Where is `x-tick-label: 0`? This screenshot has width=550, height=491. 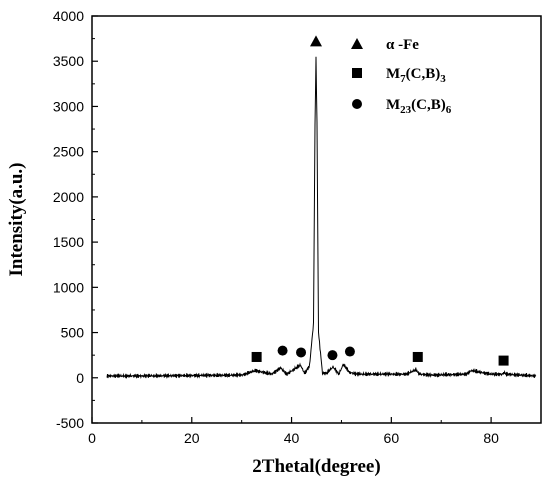 x-tick-label: 0 is located at coordinates (92, 438).